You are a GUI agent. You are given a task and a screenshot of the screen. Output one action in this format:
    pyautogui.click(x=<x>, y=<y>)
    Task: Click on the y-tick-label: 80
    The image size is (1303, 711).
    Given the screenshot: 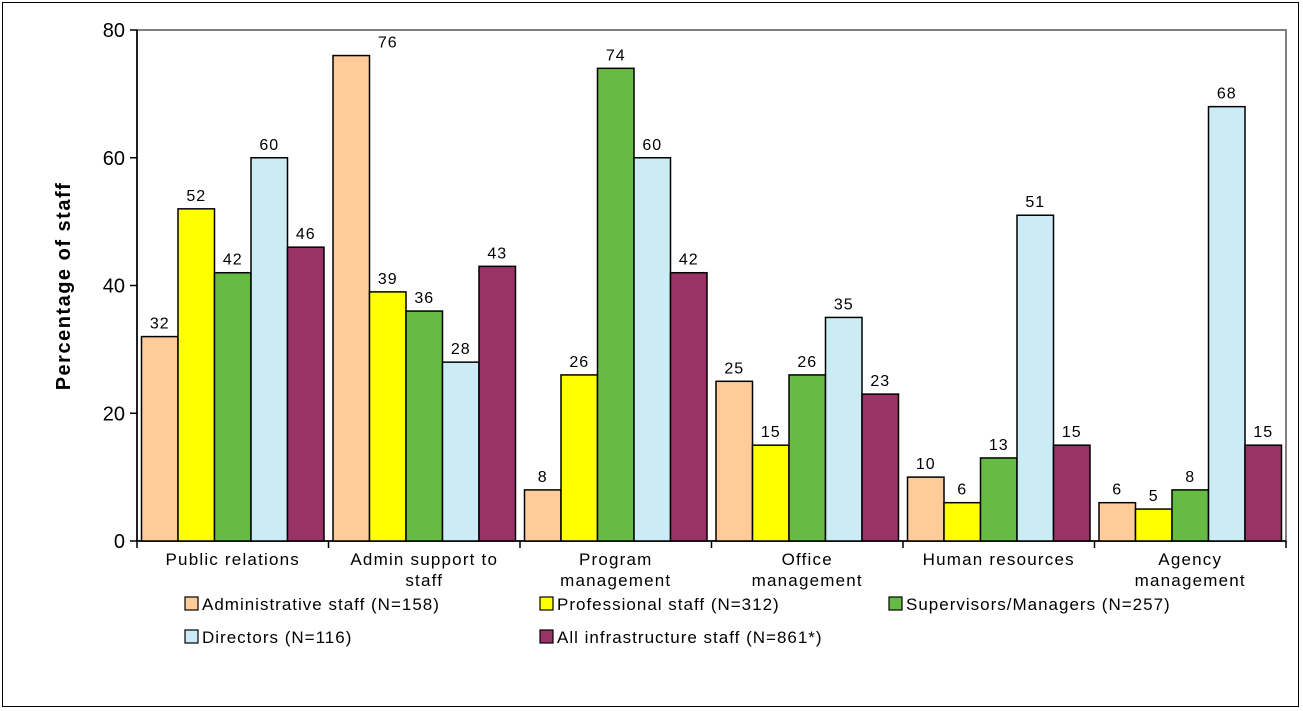 What is the action you would take?
    pyautogui.click(x=114, y=31)
    